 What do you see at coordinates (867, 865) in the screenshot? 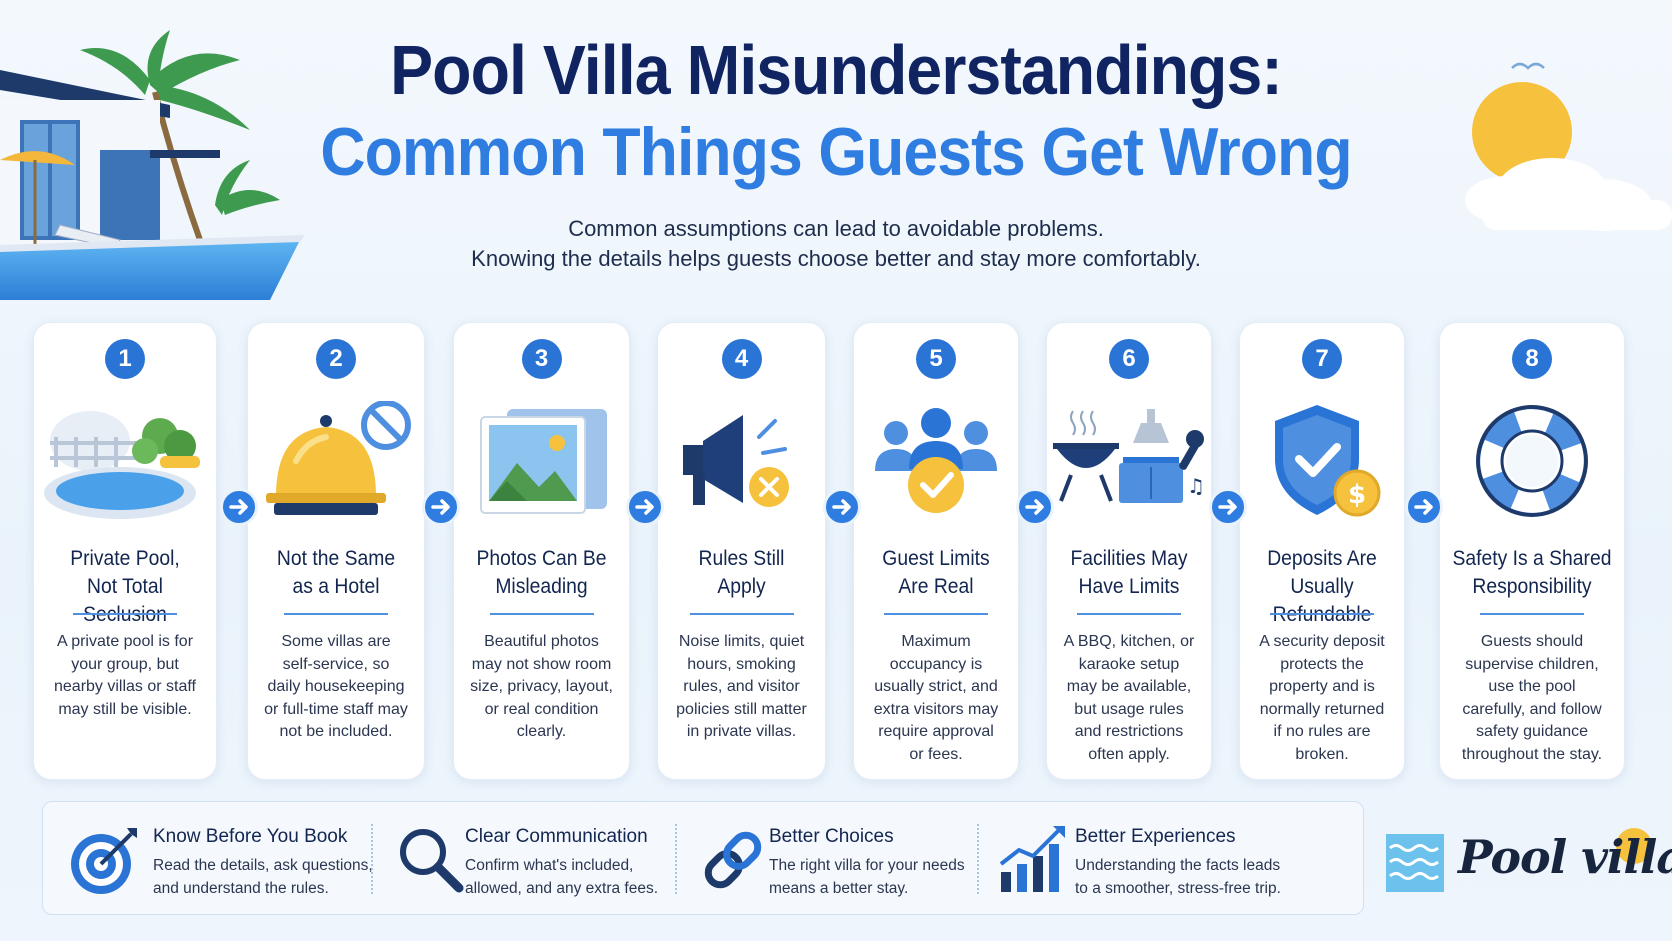
I see `benefit-line: The right villa for your needs` at bounding box center [867, 865].